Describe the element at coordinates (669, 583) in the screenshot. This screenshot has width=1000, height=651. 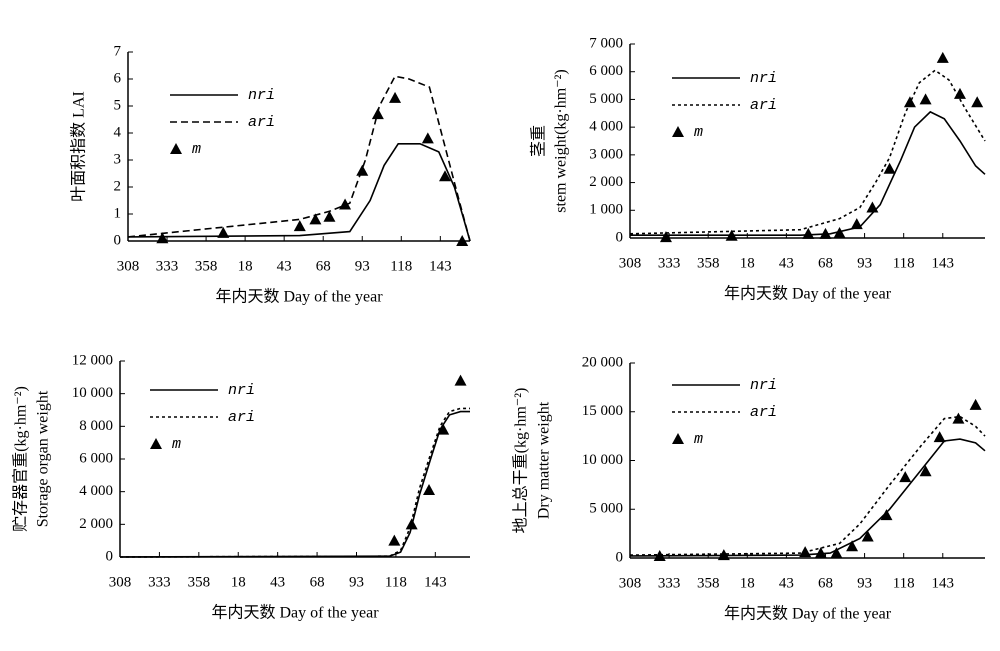
I see `x-tick-label: 333` at that location.